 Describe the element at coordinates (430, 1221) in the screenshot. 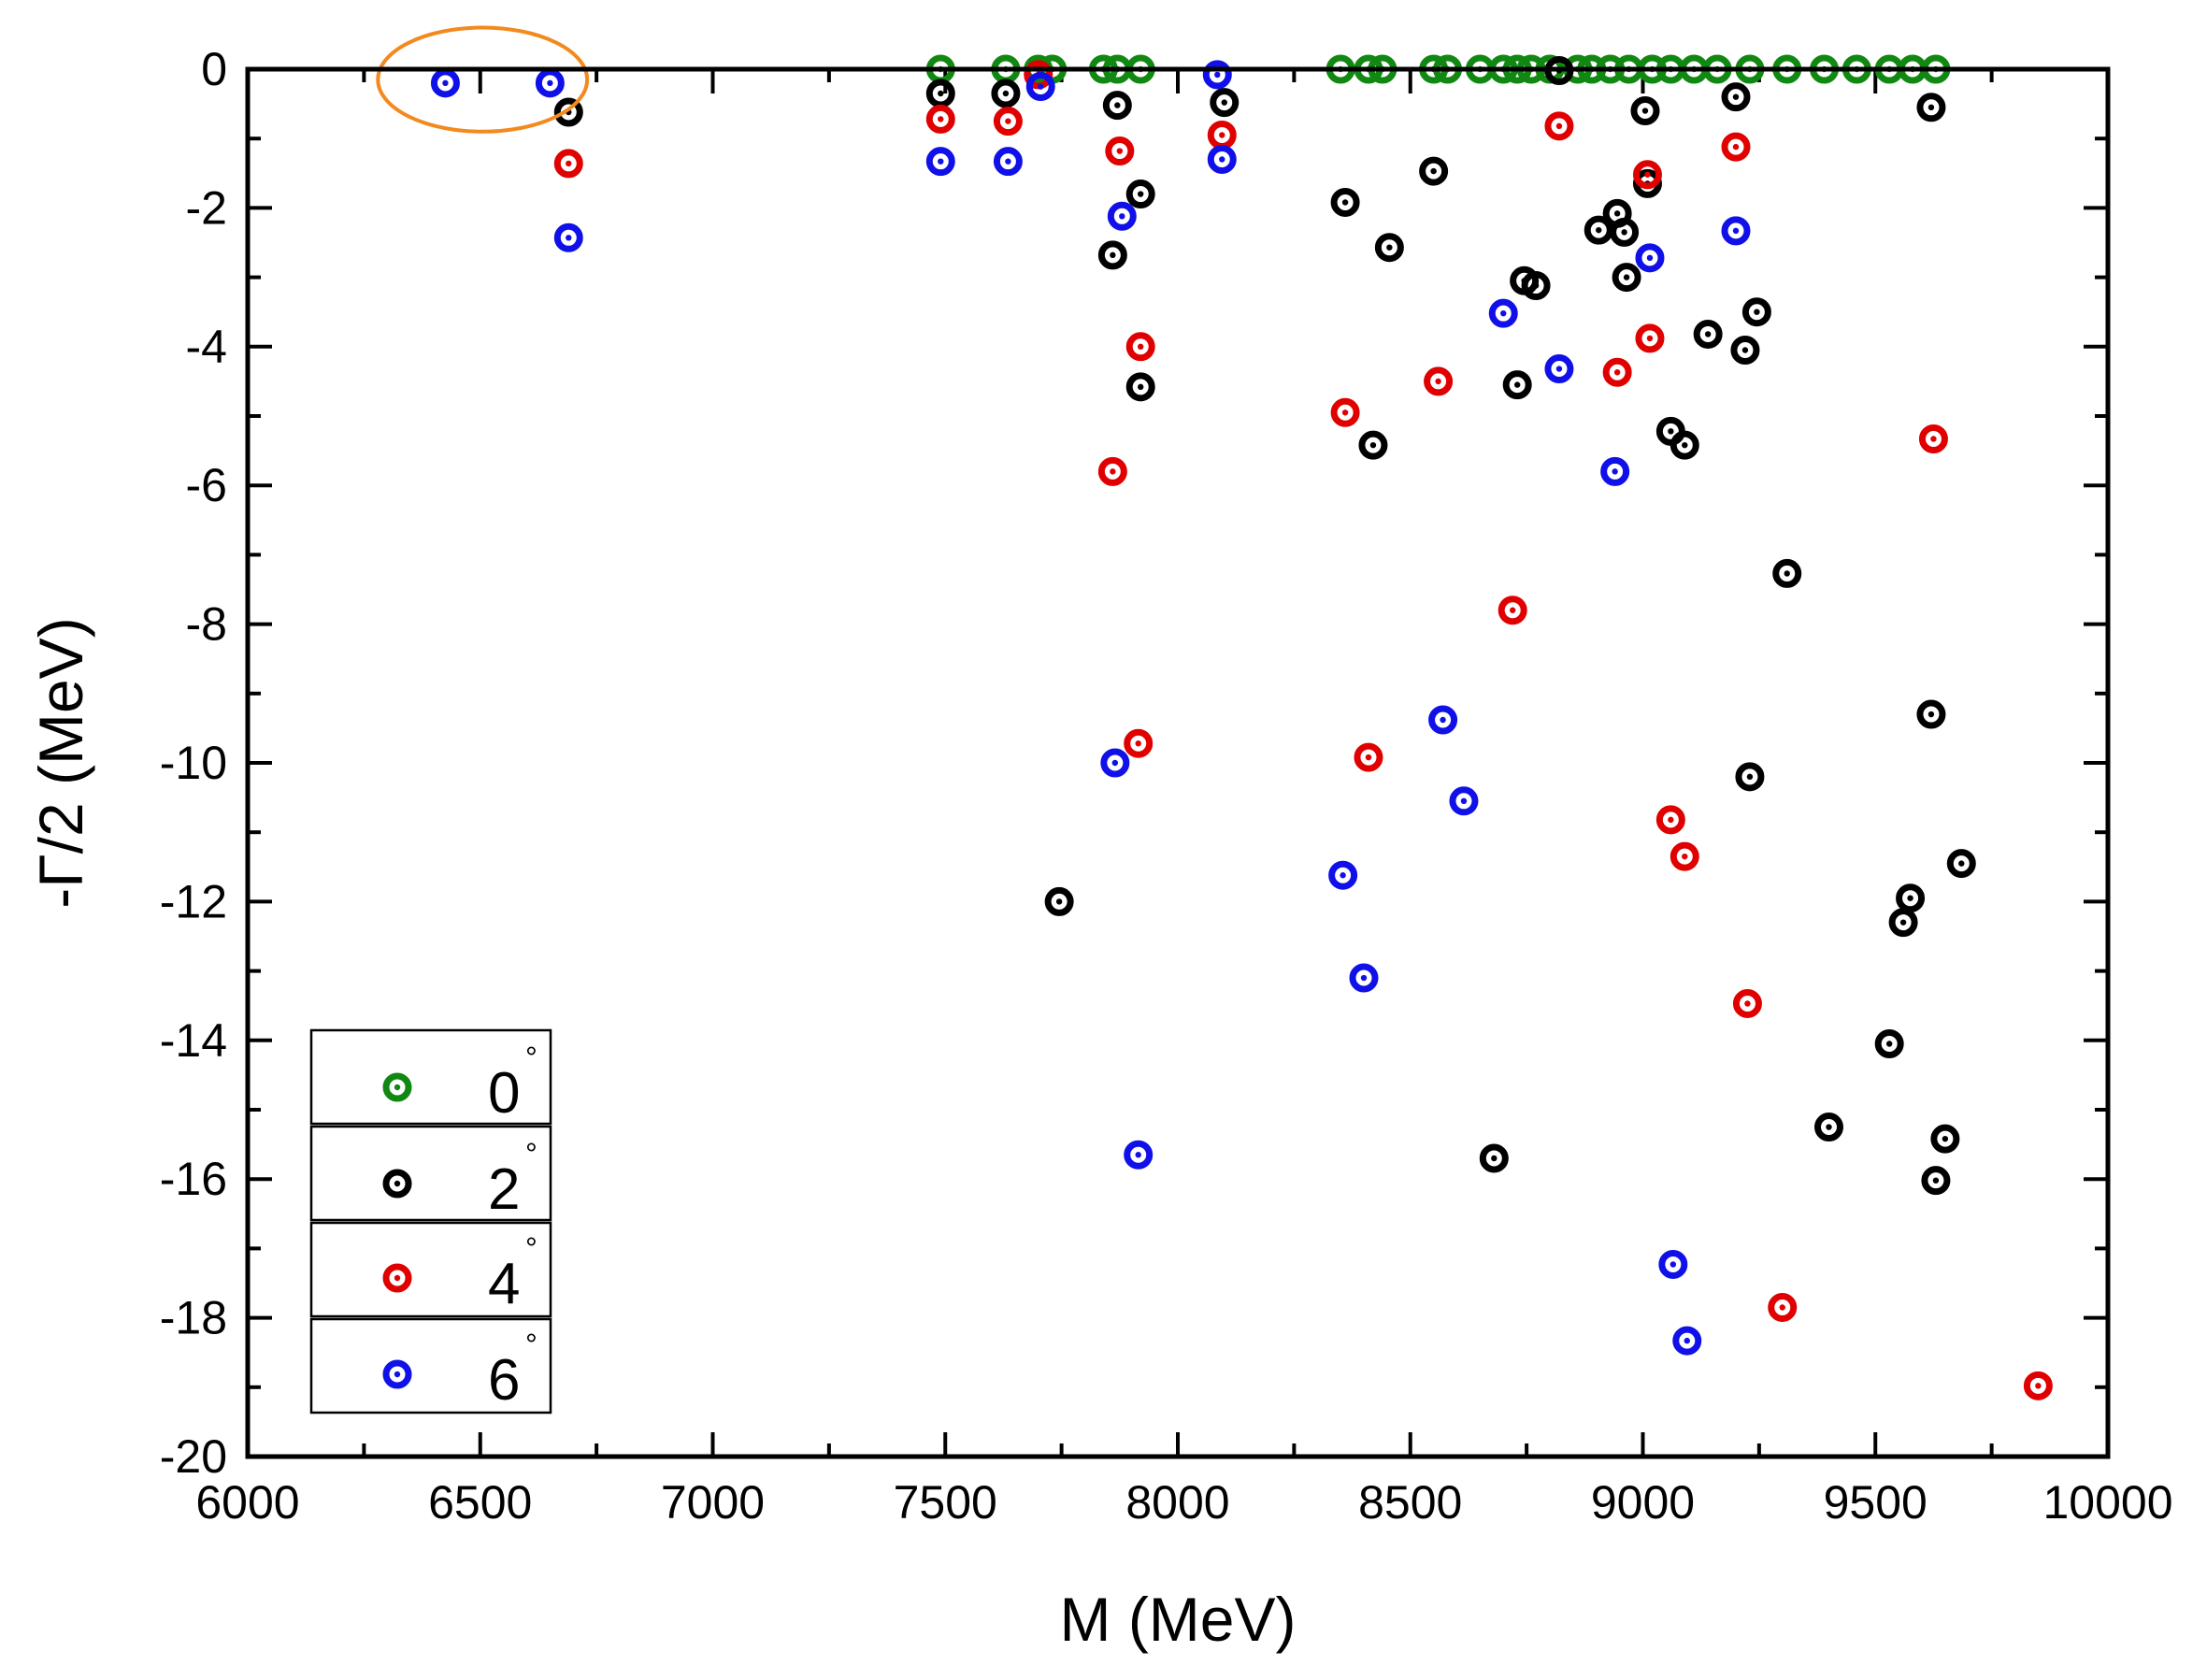

I see `legend: 0 ° 2 ° 4 ° 6 °` at that location.